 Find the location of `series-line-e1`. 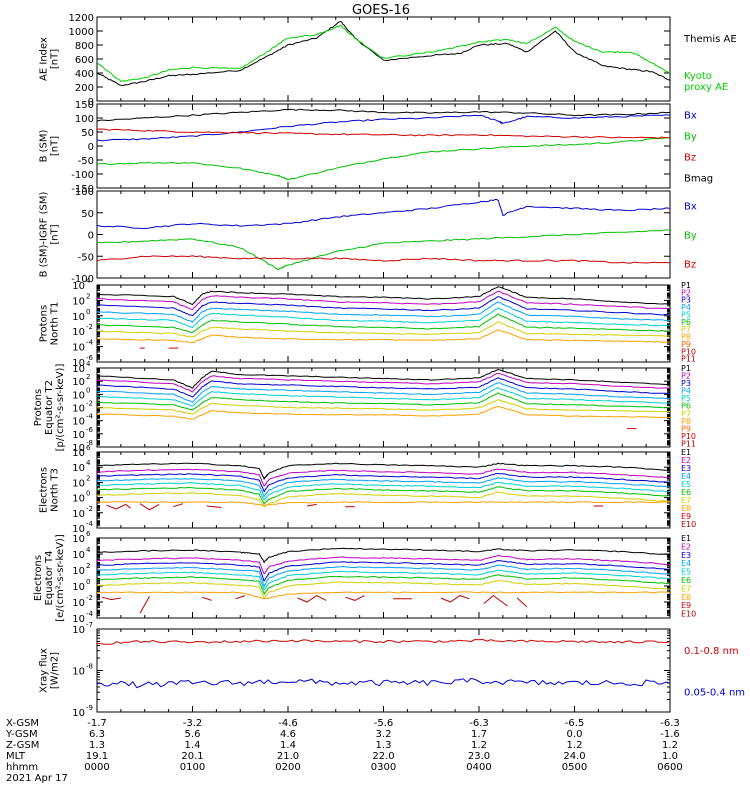

series-line-e1 is located at coordinates (383, 555).